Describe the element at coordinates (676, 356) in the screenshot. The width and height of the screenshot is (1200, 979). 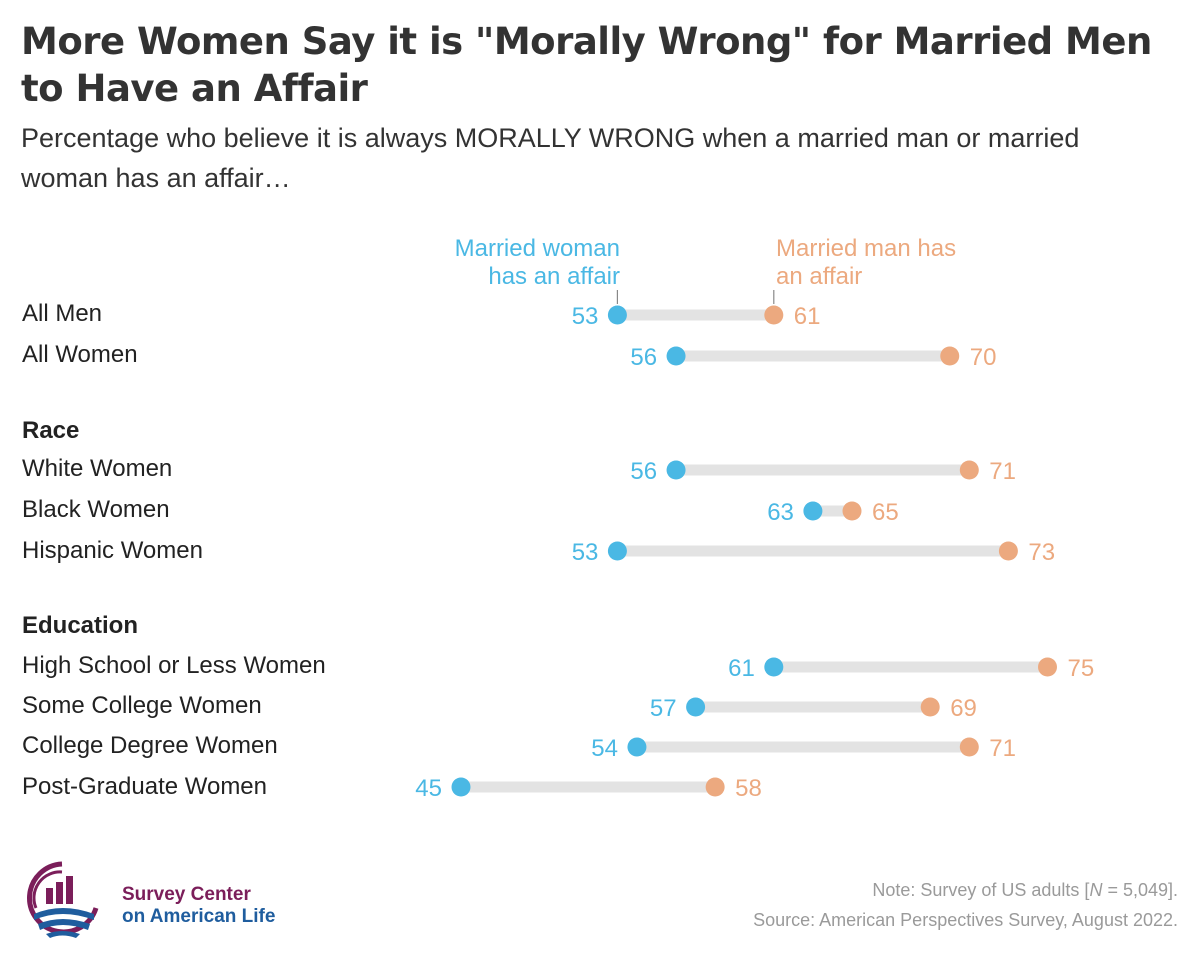
I see `dot-woman-all-women` at that location.